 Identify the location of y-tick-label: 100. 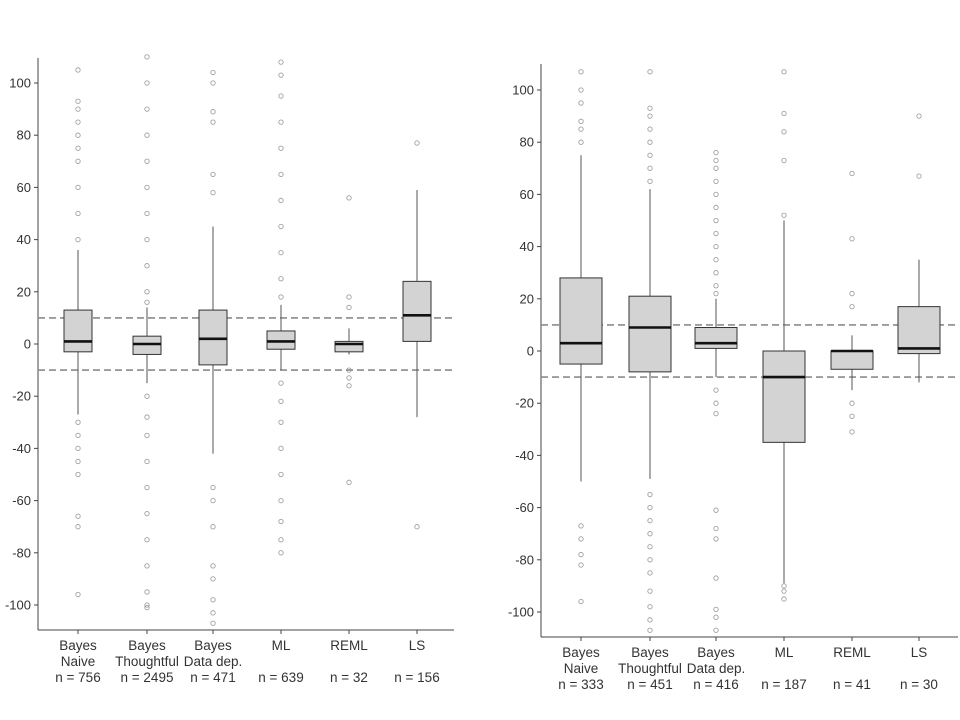
(20, 83).